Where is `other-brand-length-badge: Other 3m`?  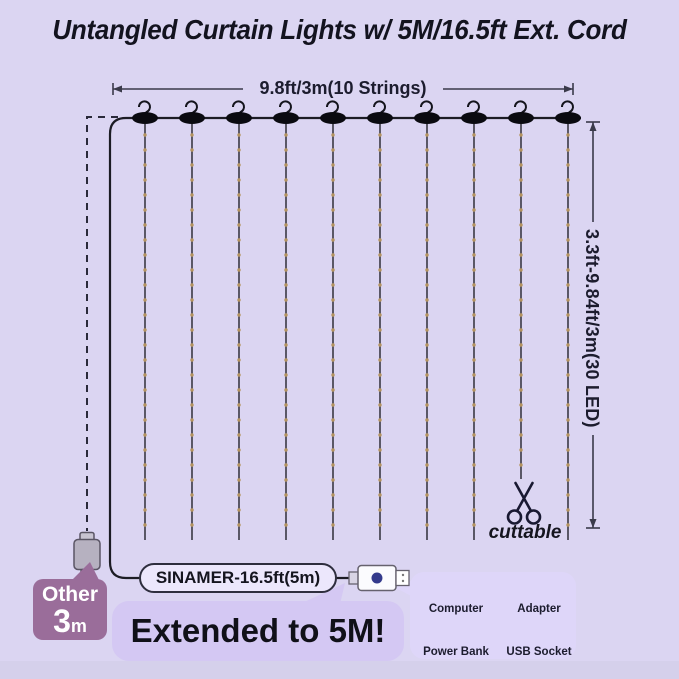 other-brand-length-badge: Other 3m is located at coordinates (70, 609).